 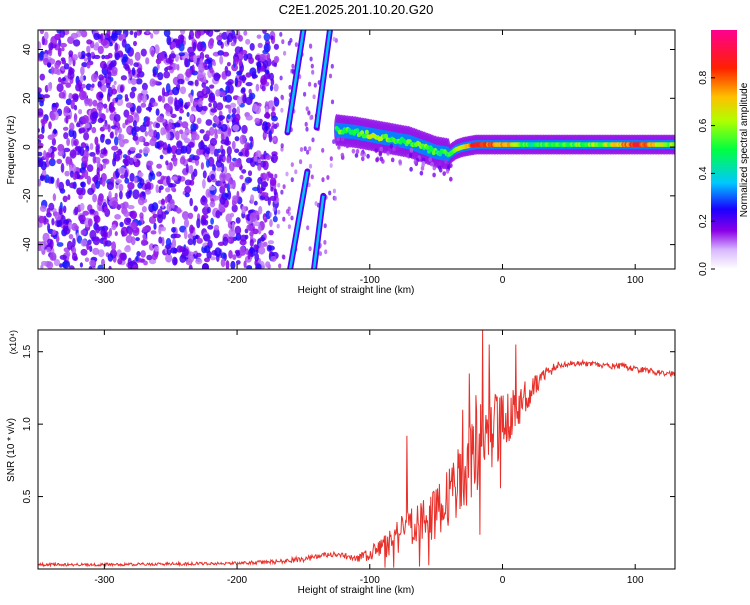 What do you see at coordinates (703, 125) in the screenshot?
I see `colorbar-tick-label: 0.6` at bounding box center [703, 125].